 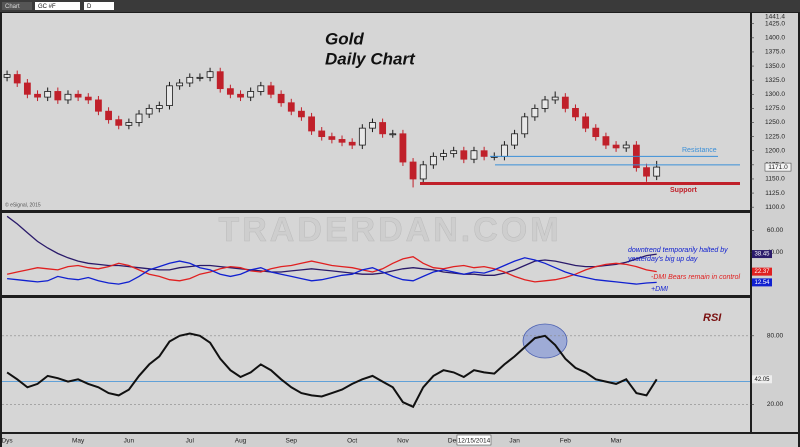 What do you see at coordinates (696, 277) in the screenshot?
I see `annotation: -DMI Bears remain in control` at bounding box center [696, 277].